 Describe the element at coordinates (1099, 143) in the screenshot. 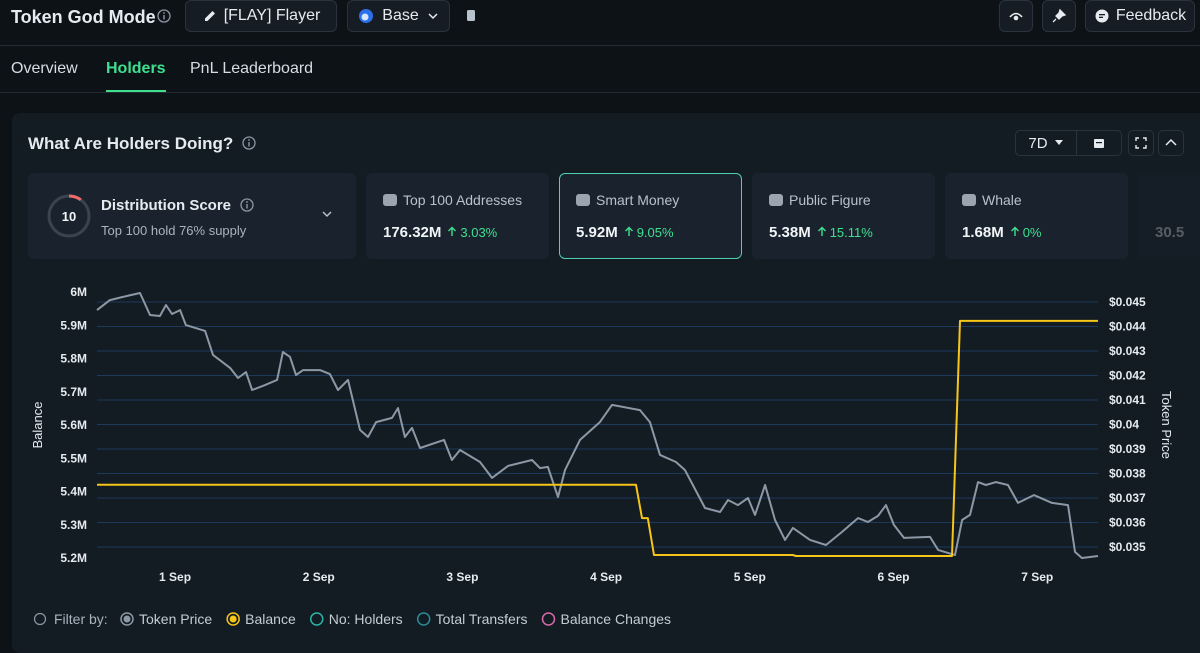

I see `calendar-button` at that location.